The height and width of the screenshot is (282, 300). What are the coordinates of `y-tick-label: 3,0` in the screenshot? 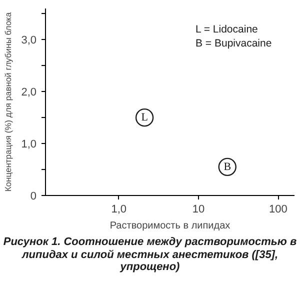 It's located at (29, 40).